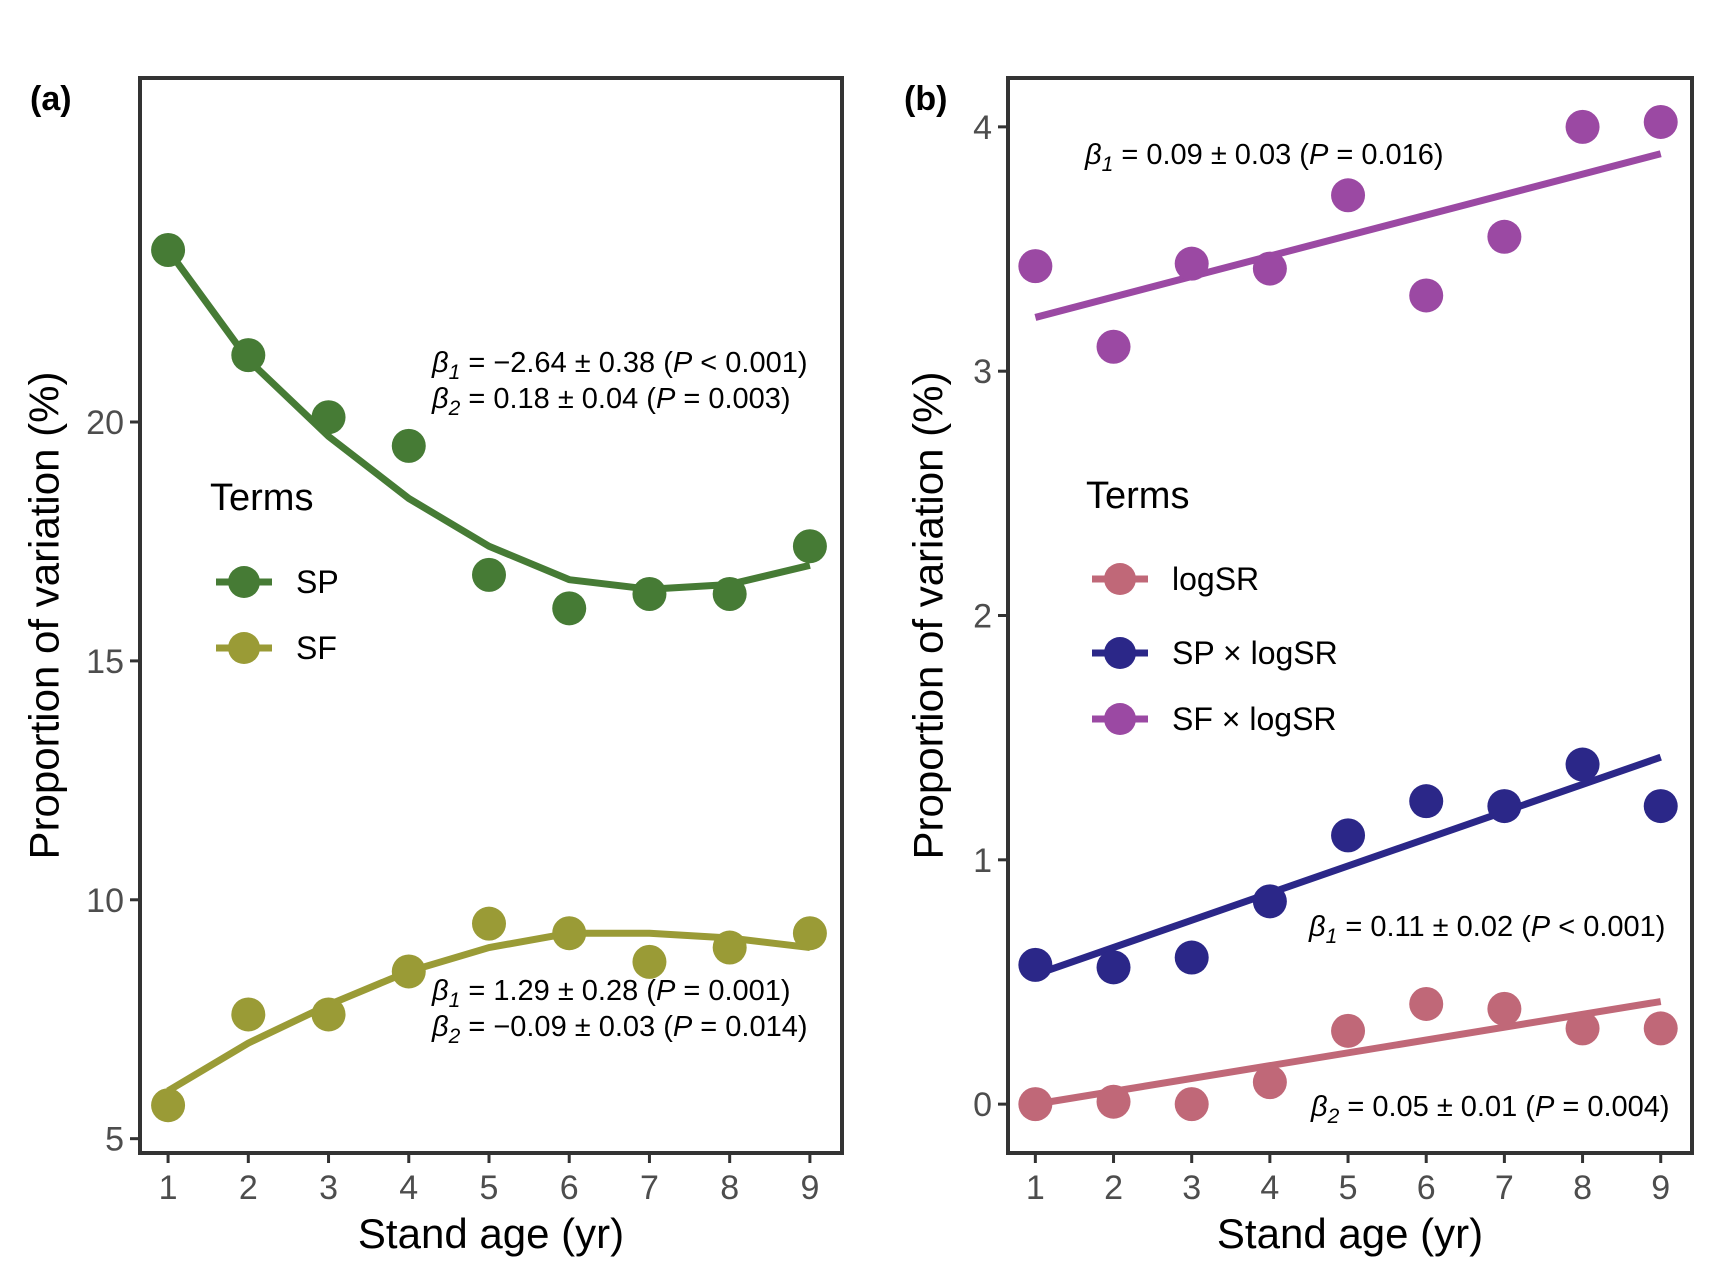 The image size is (1724, 1261). What do you see at coordinates (982, 617) in the screenshot?
I see `y-tick-label: 2` at bounding box center [982, 617].